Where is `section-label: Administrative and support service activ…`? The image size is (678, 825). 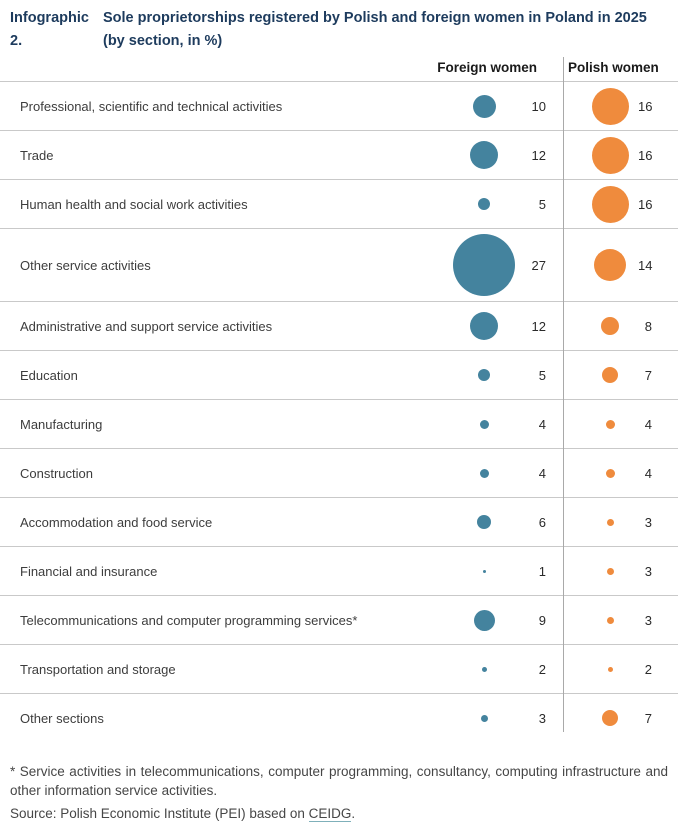 section-label: Administrative and support service activ… is located at coordinates (146, 326).